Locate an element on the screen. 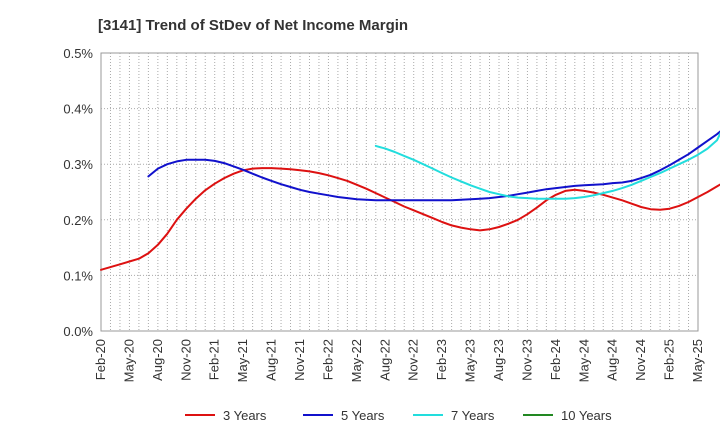 The width and height of the screenshot is (720, 440). y-tick-label: 0.5% is located at coordinates (78, 53).